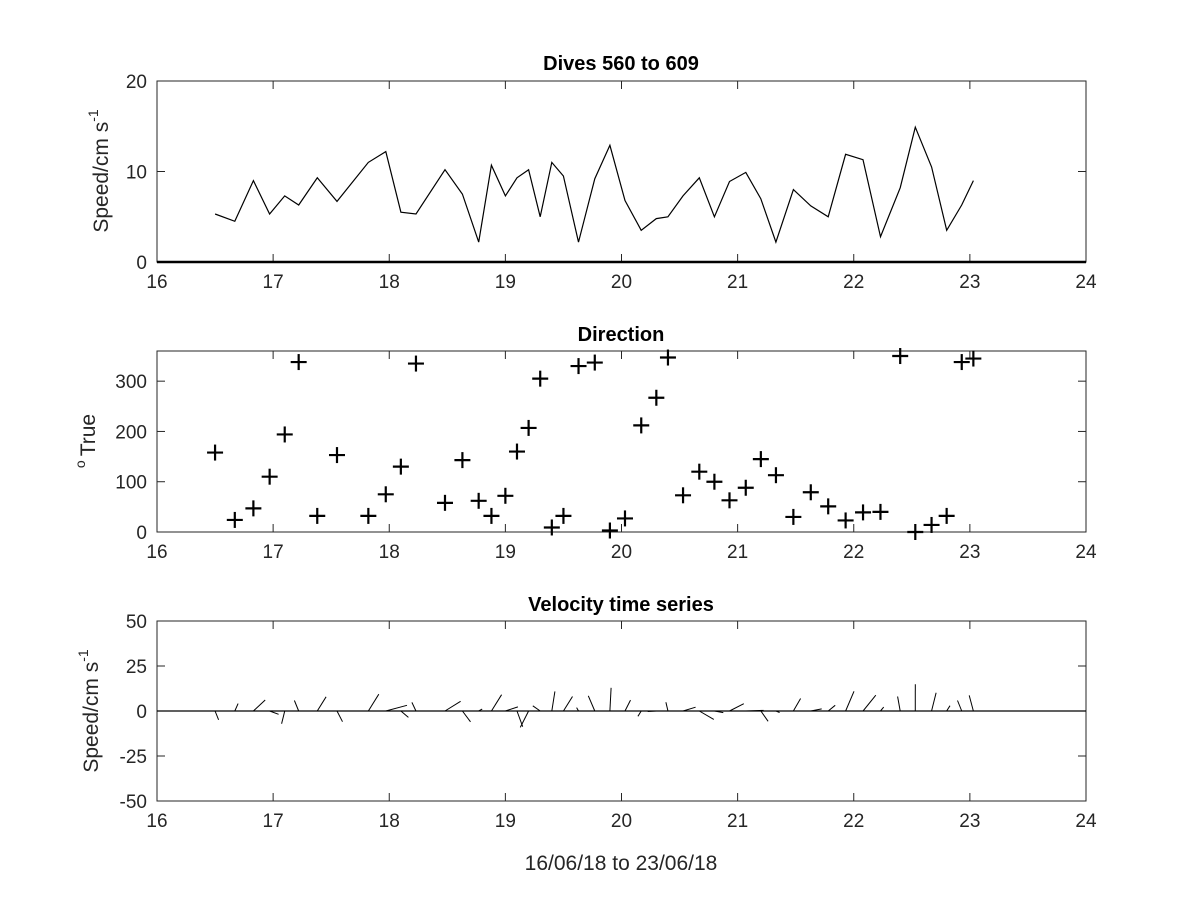 This screenshot has height=900, width=1200. What do you see at coordinates (141, 712) in the screenshot?
I see `velocity-ytick-label: 0` at bounding box center [141, 712].